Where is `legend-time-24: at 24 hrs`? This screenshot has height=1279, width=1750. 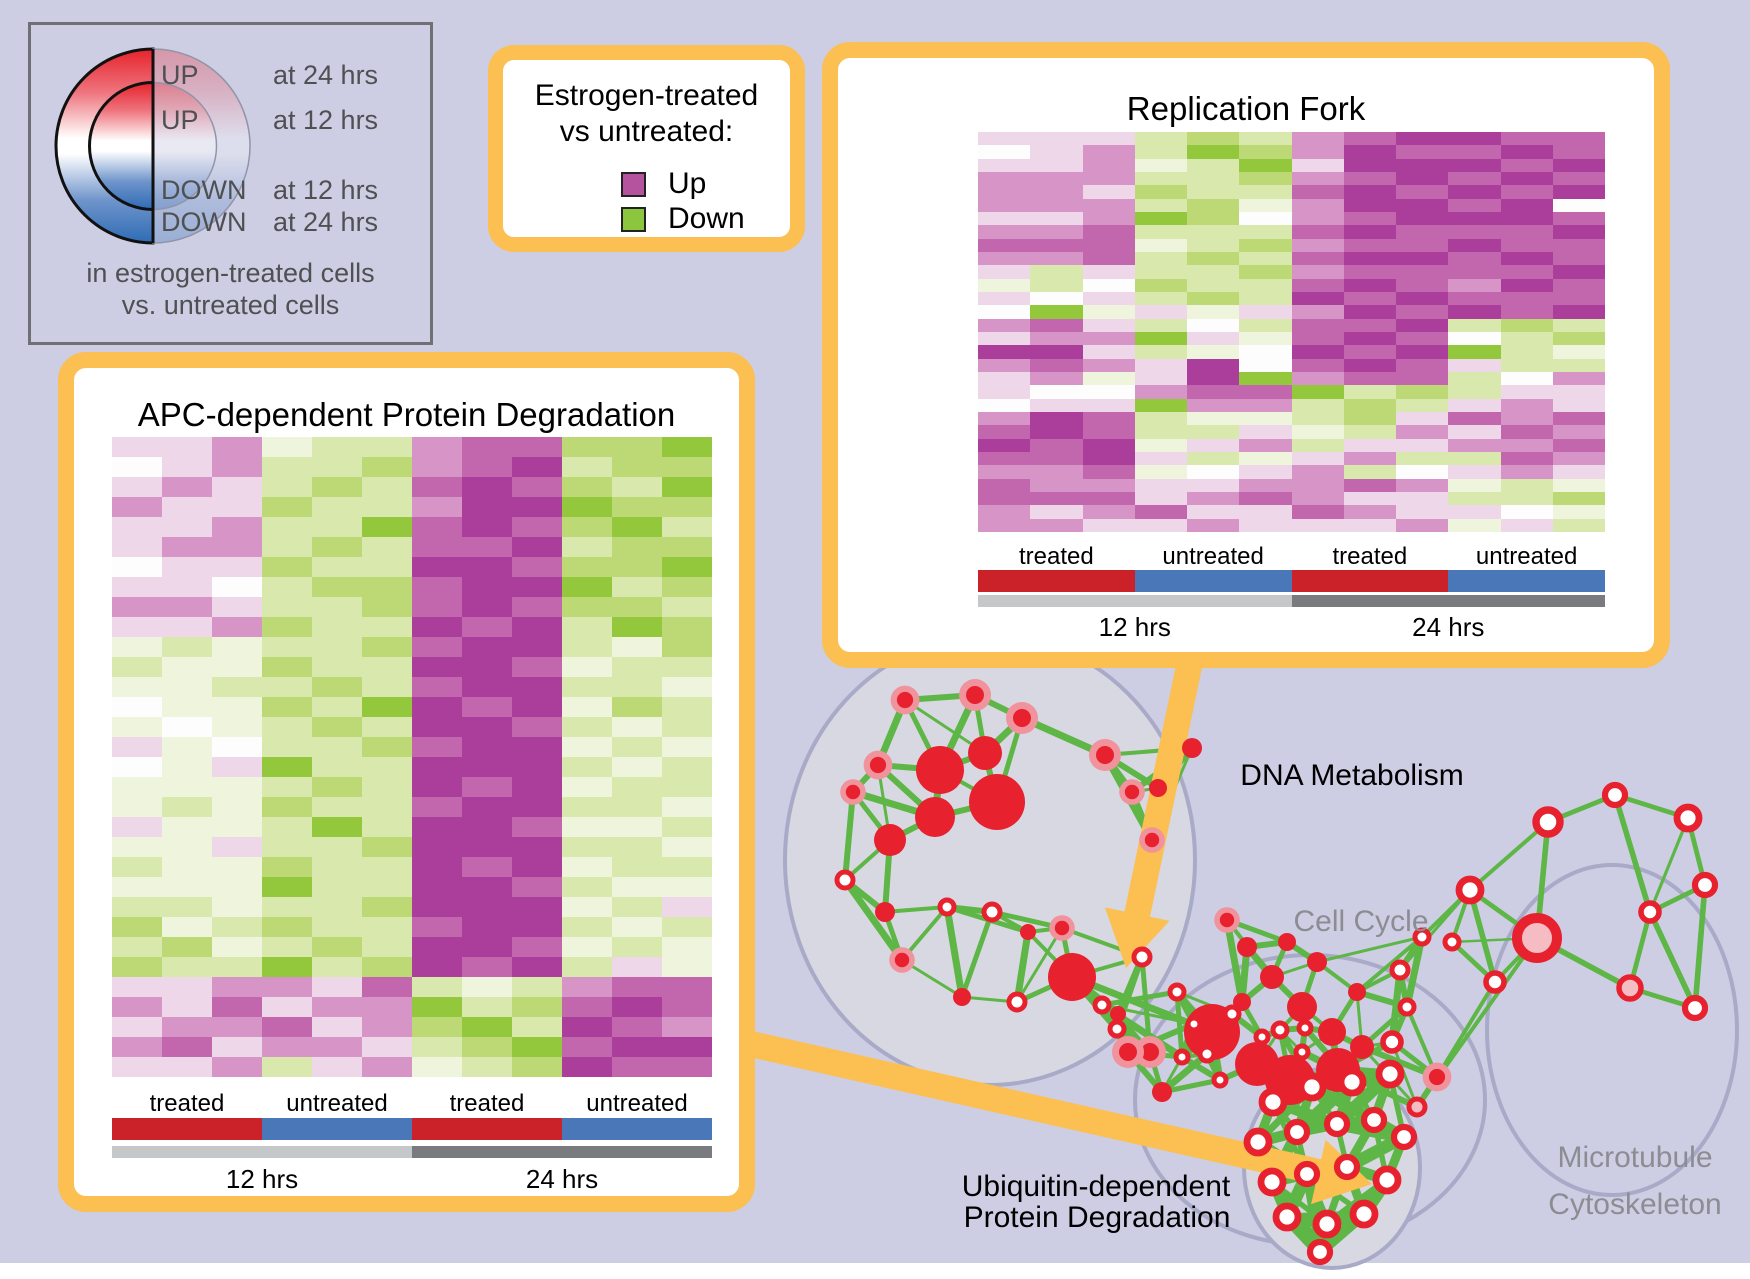
legend-time-24: at 24 hrs is located at coordinates (326, 75).